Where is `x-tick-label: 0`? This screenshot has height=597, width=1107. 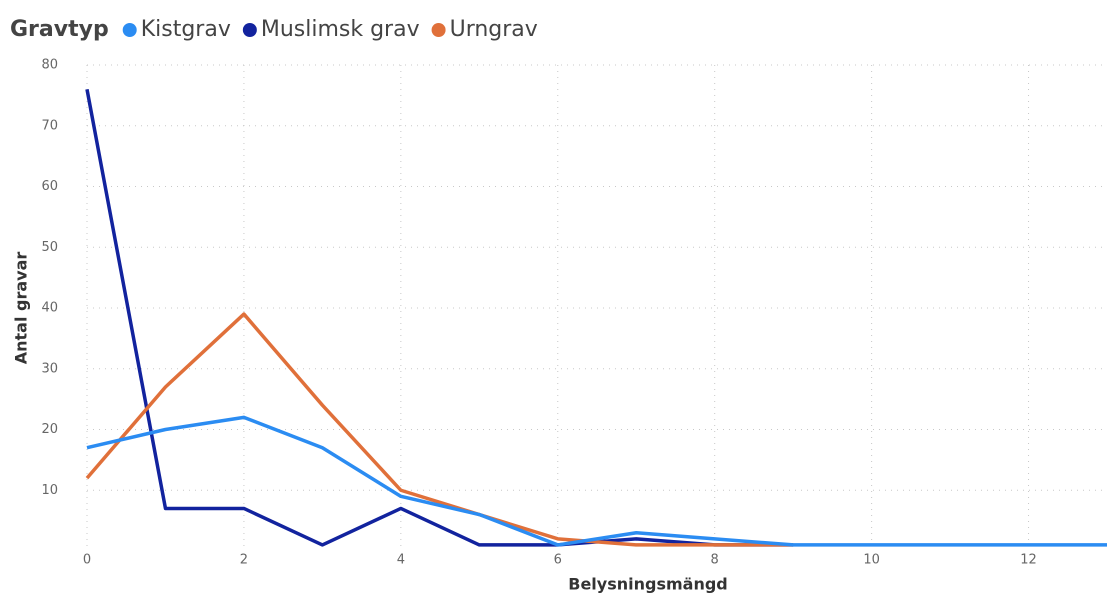
x-tick-label: 0 is located at coordinates (87, 560).